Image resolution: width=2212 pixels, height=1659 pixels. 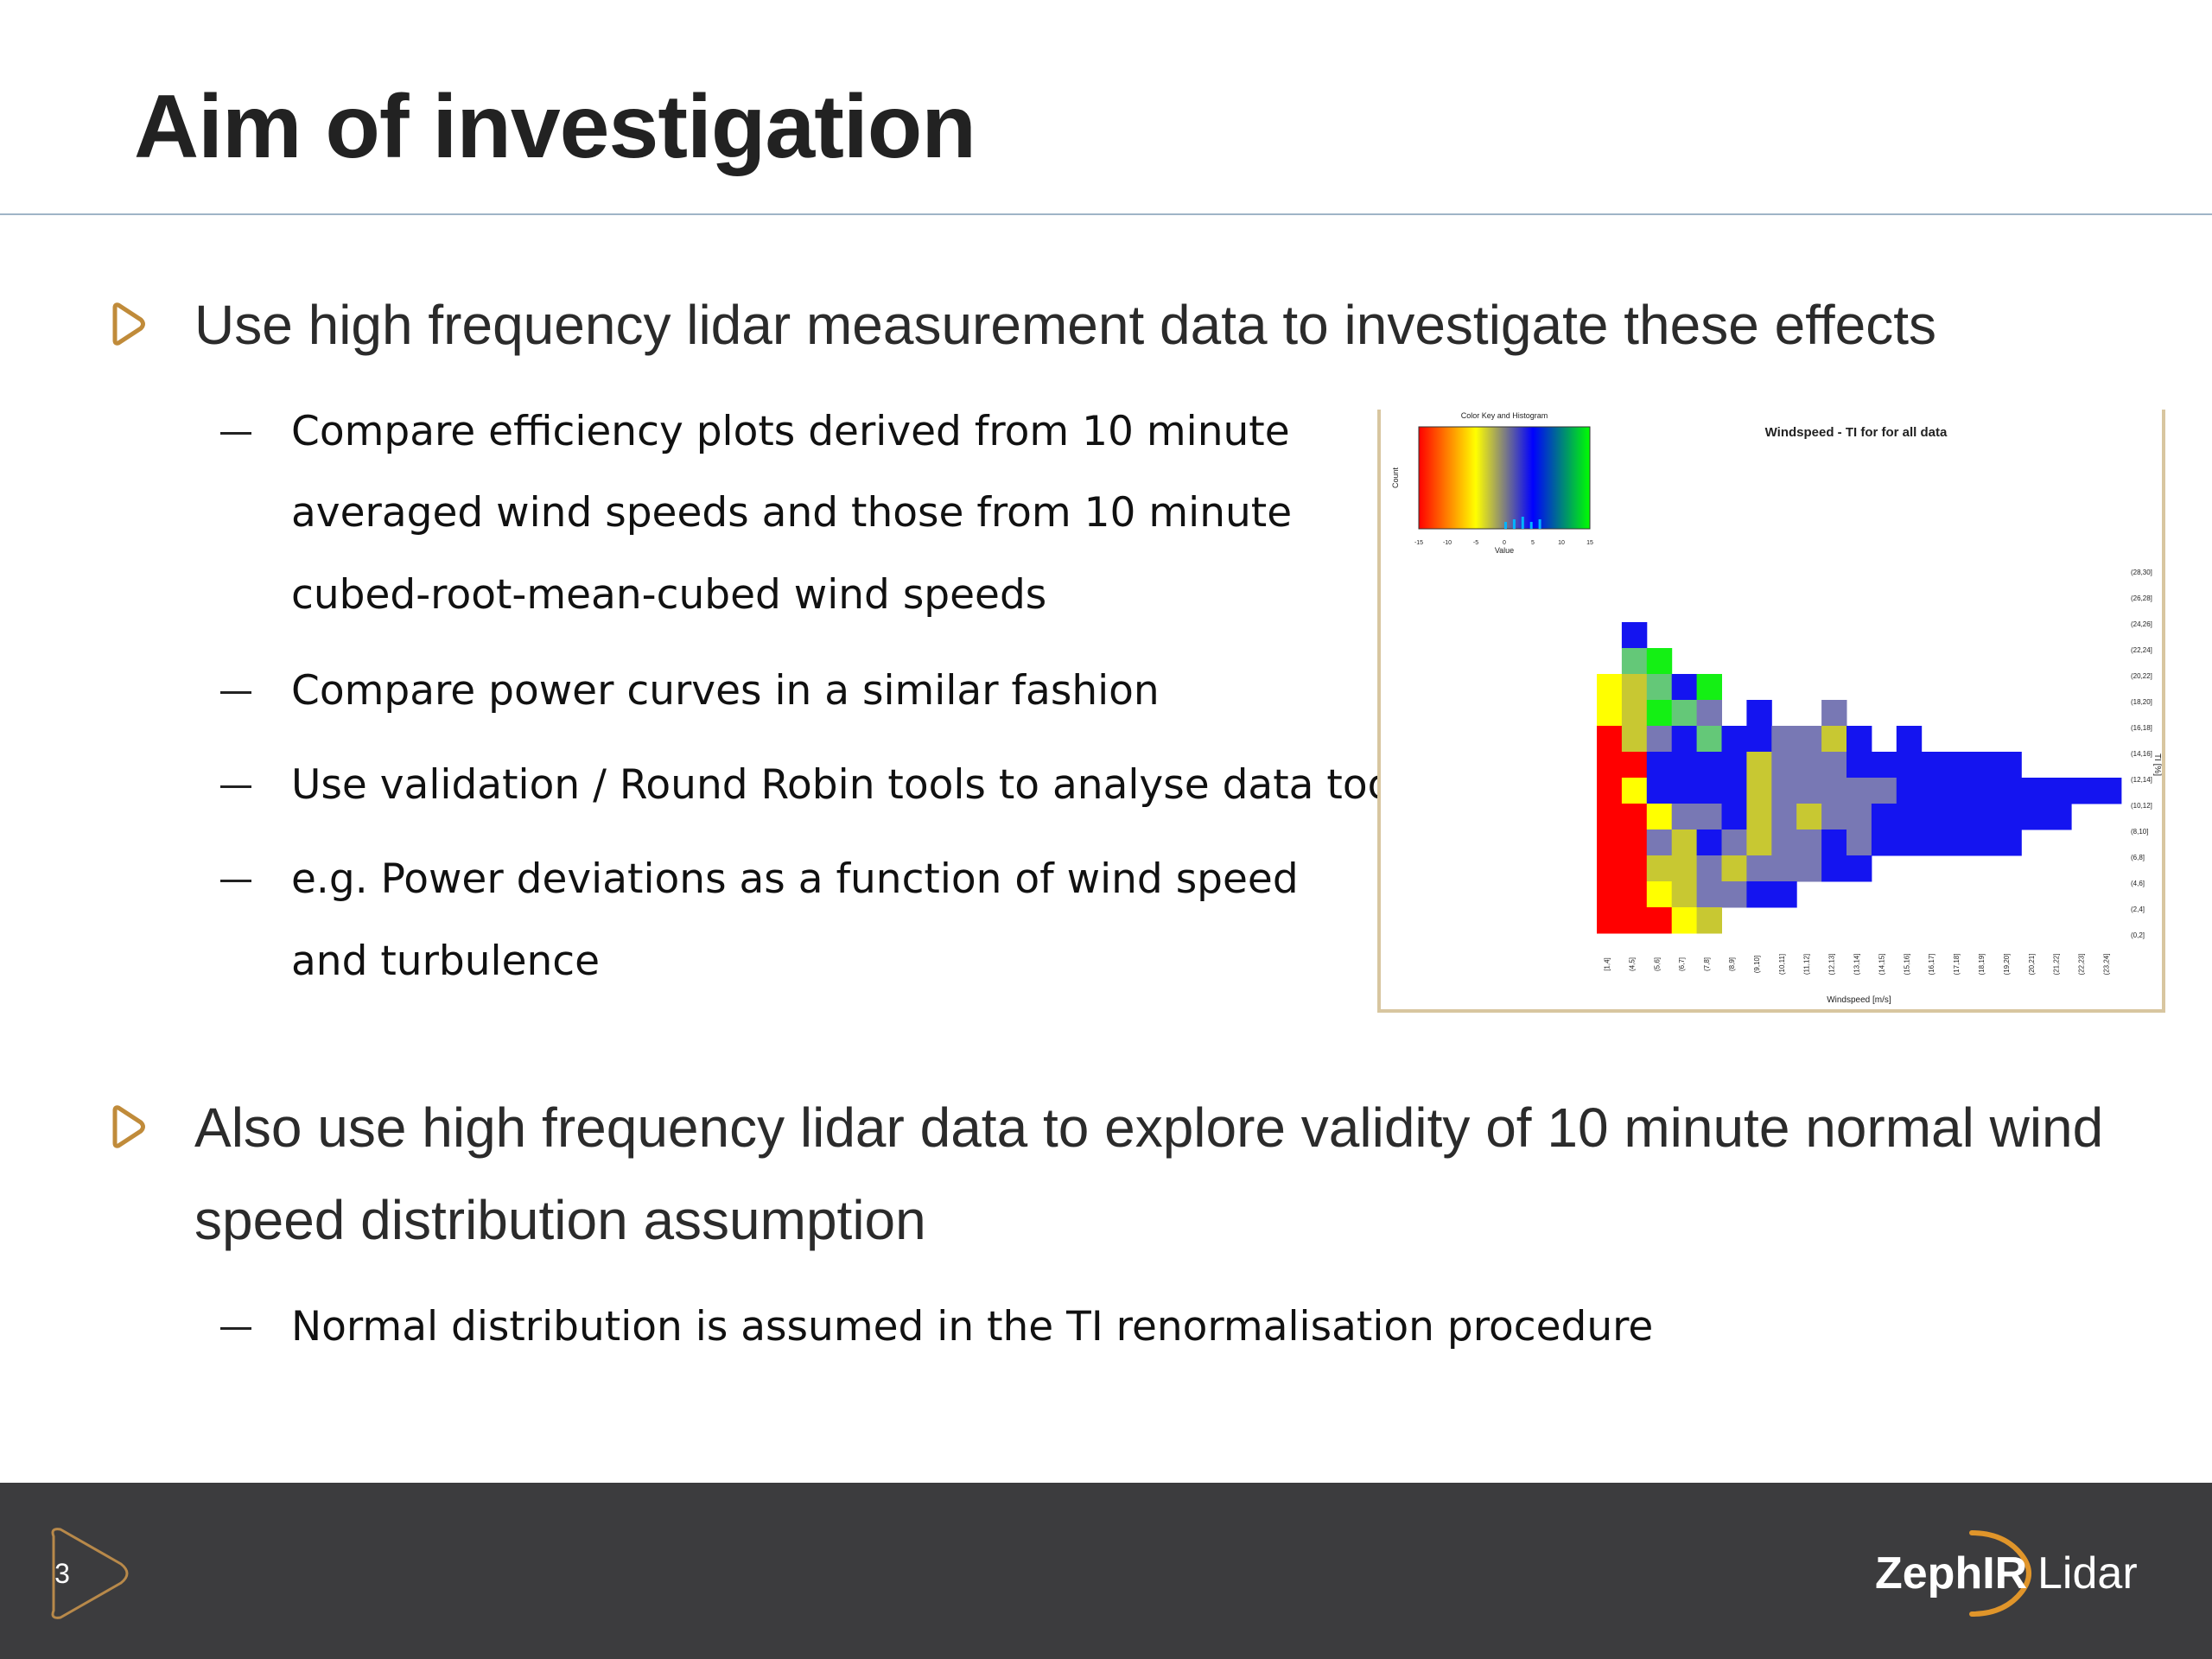 What do you see at coordinates (2141, 650) in the screenshot?
I see `y-tick-label: (22,24]` at bounding box center [2141, 650].